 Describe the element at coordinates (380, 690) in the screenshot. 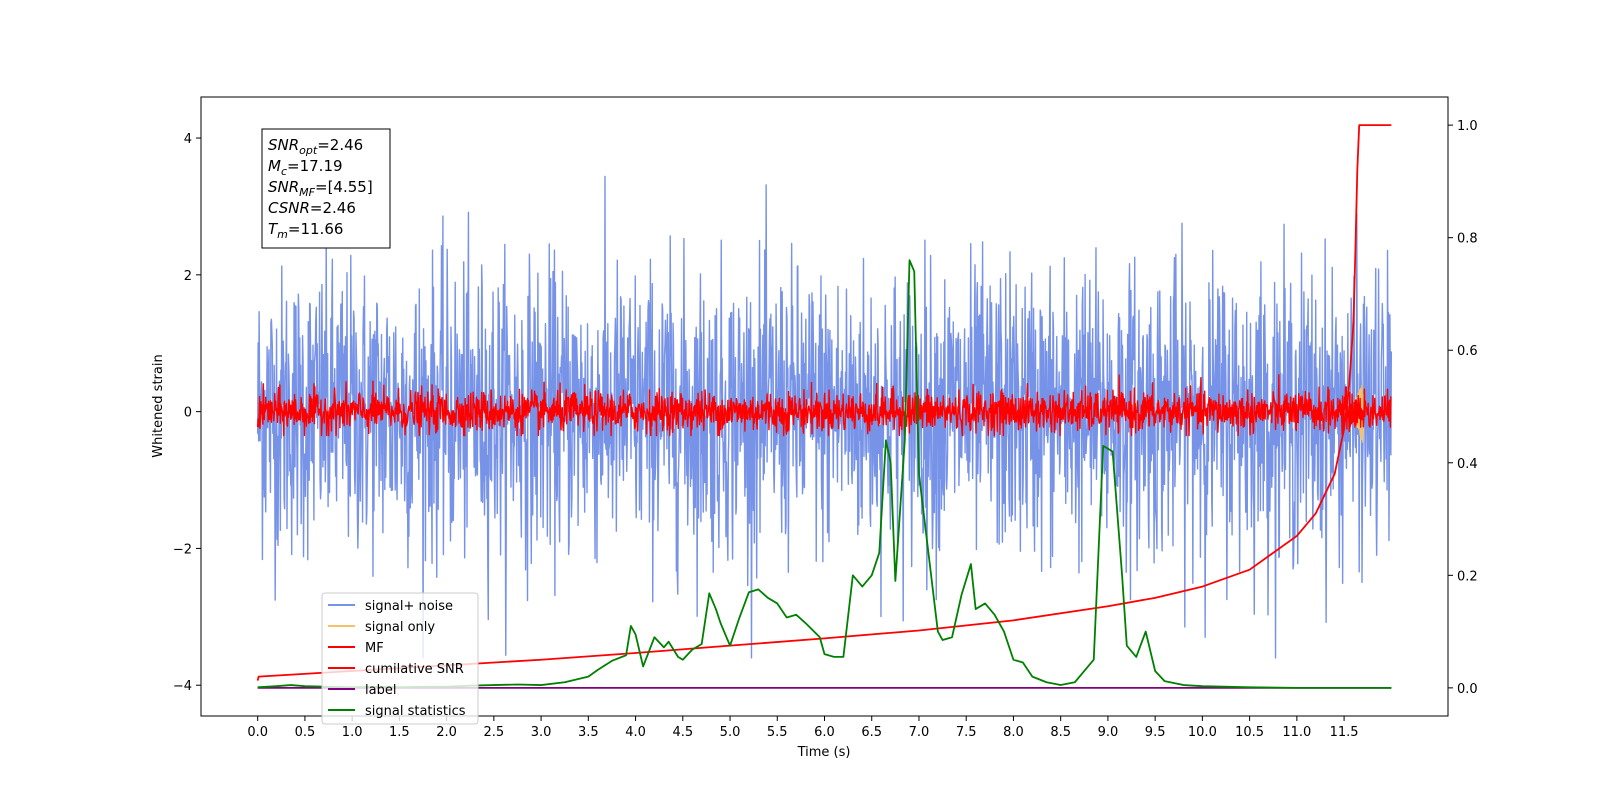

I see `legend-label: label` at that location.